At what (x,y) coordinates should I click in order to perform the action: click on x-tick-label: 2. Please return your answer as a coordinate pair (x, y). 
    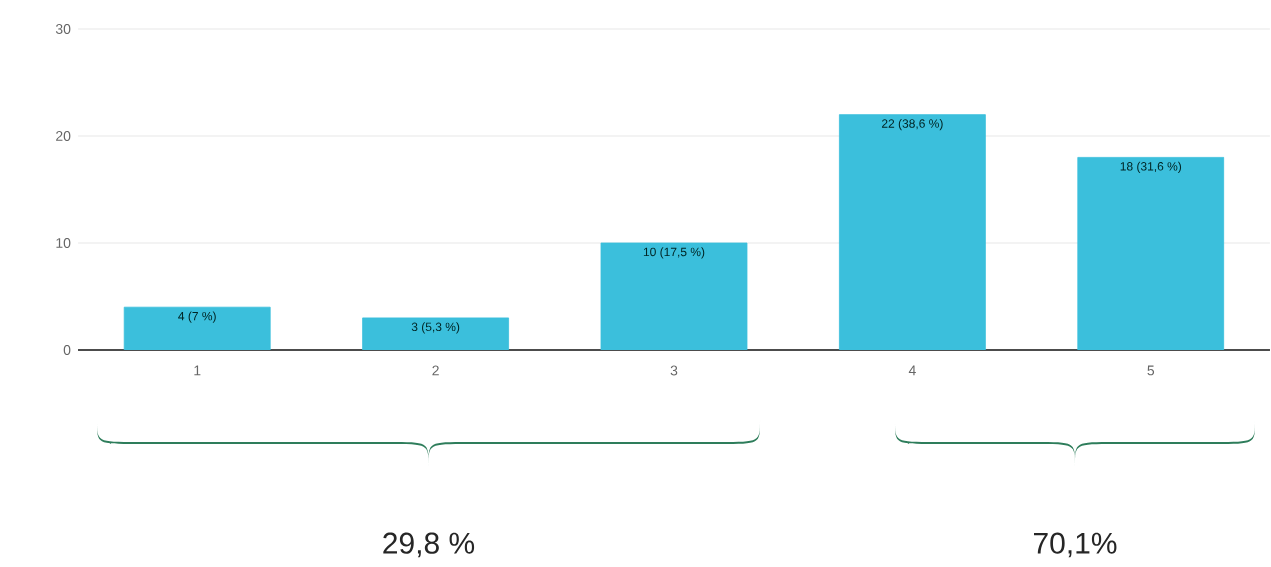
    Looking at the image, I should click on (435, 370).